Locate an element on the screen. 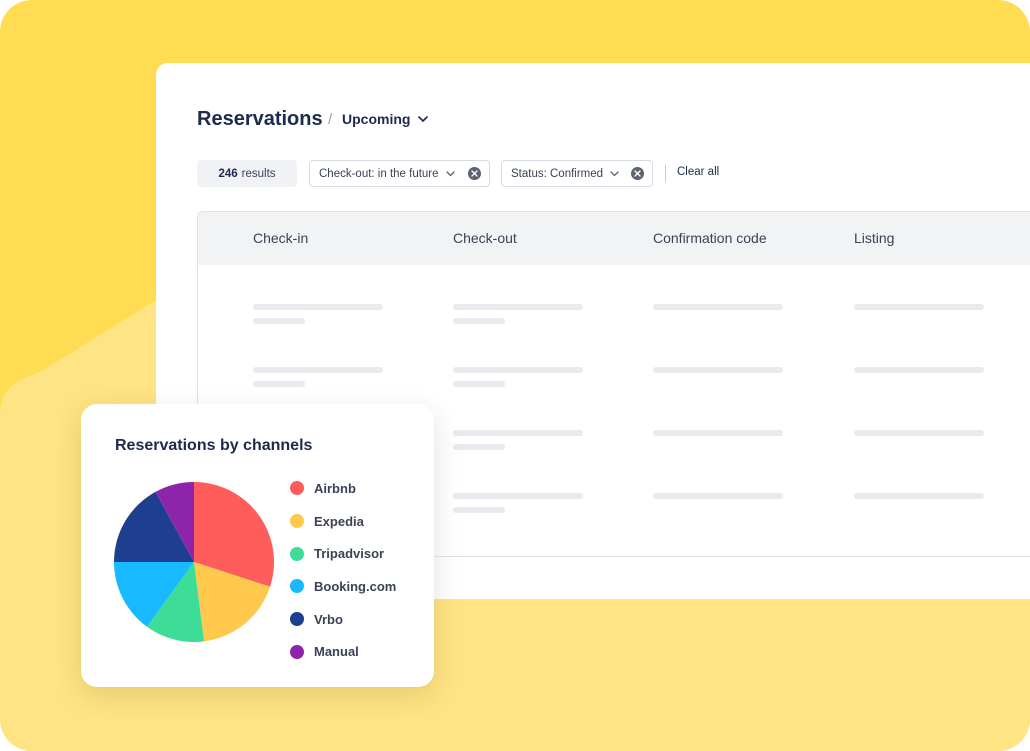 Image resolution: width=1030 pixels, height=751 pixels. results-label: results is located at coordinates (258, 173).